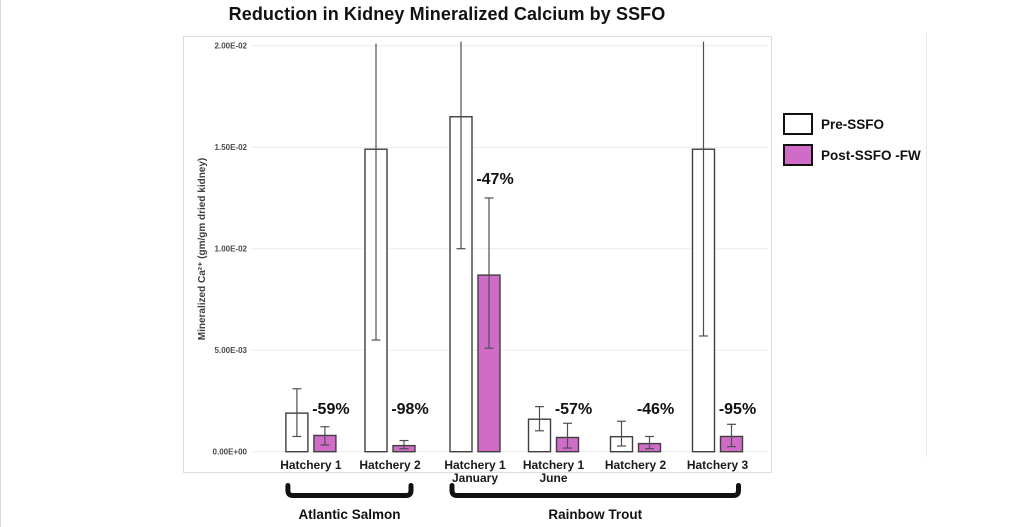  Describe the element at coordinates (871, 155) in the screenshot. I see `legend-label: Post-SSFO -FW` at that location.